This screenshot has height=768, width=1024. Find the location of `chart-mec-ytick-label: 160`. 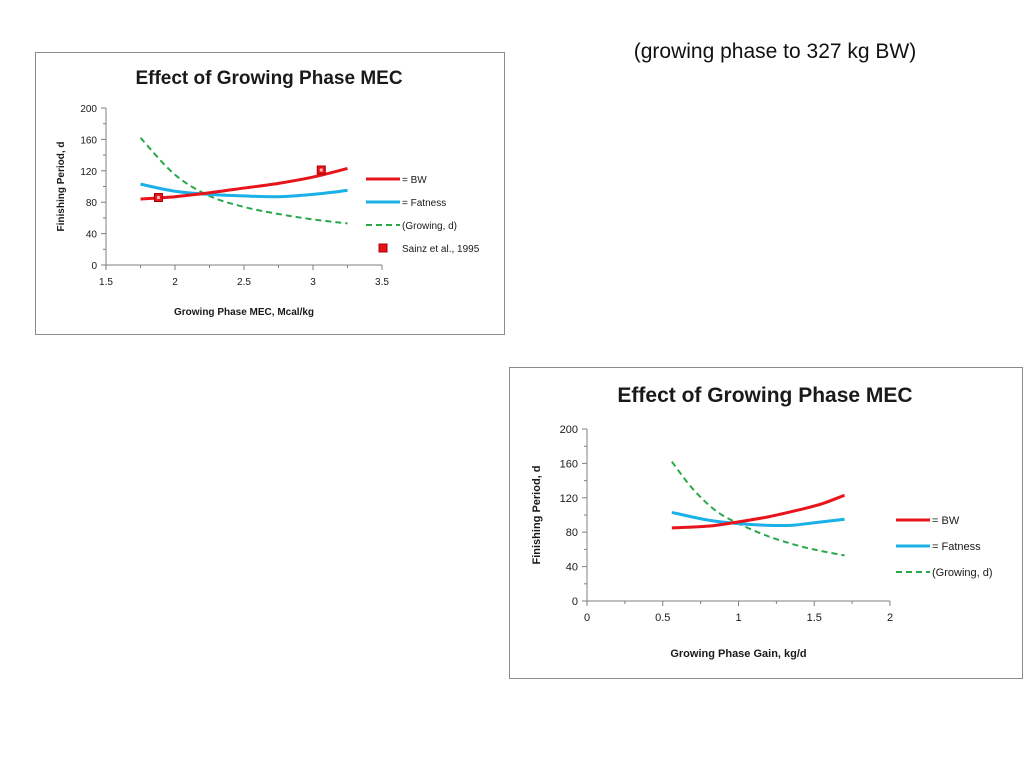

chart-mec-ytick-label: 160 is located at coordinates (88, 140).